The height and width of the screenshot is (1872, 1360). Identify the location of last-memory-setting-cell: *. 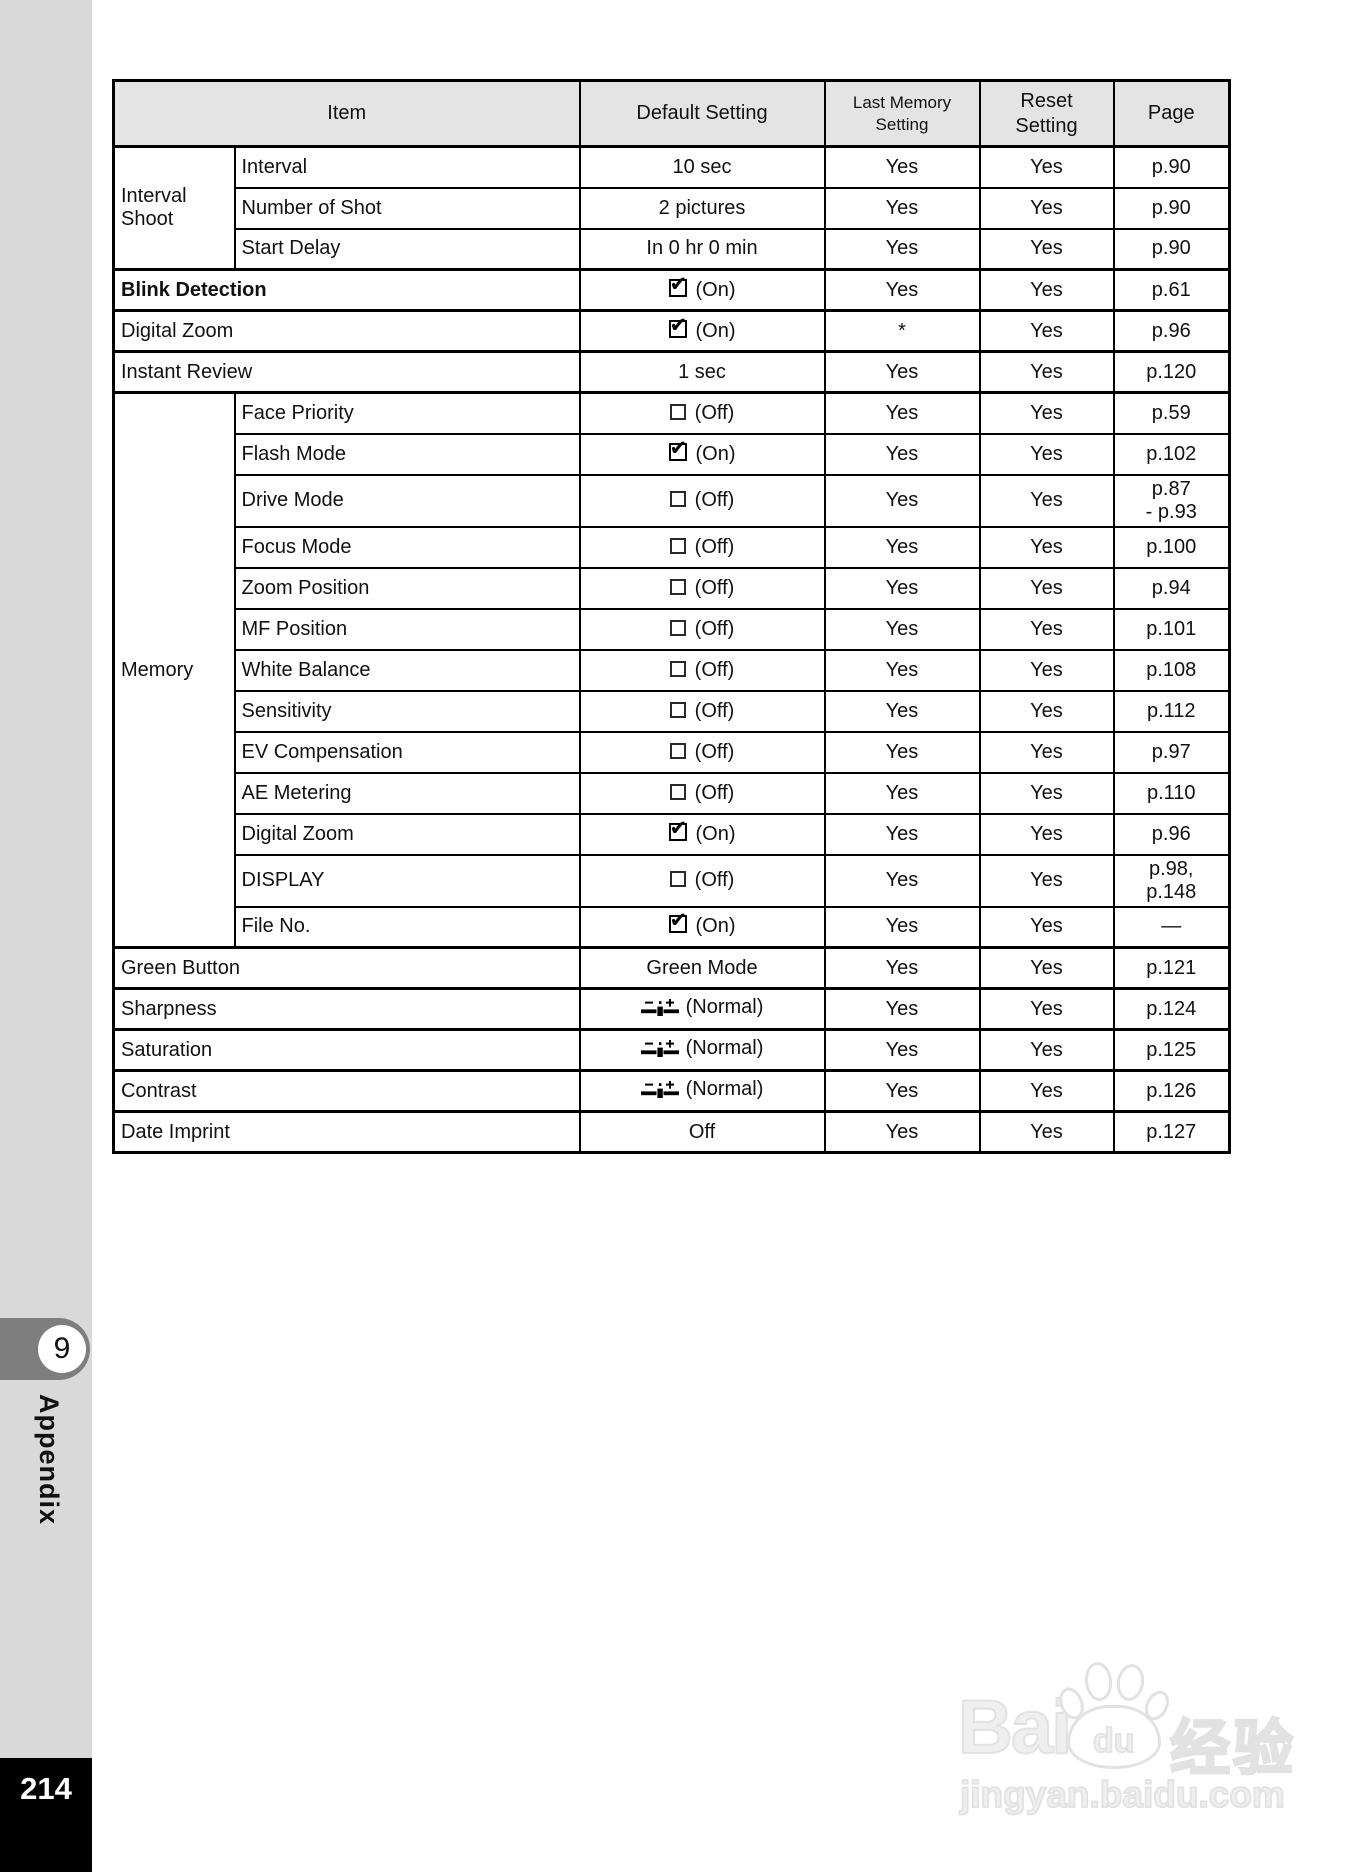
(902, 331).